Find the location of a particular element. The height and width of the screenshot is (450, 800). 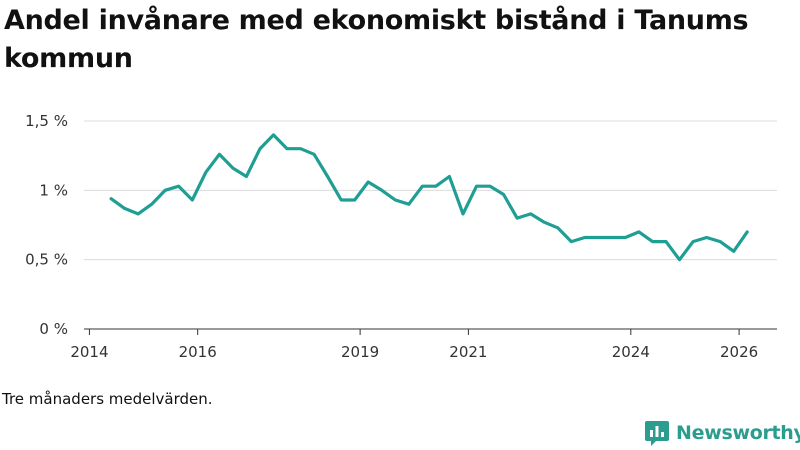

x-tick-label: 2019 is located at coordinates (360, 352).